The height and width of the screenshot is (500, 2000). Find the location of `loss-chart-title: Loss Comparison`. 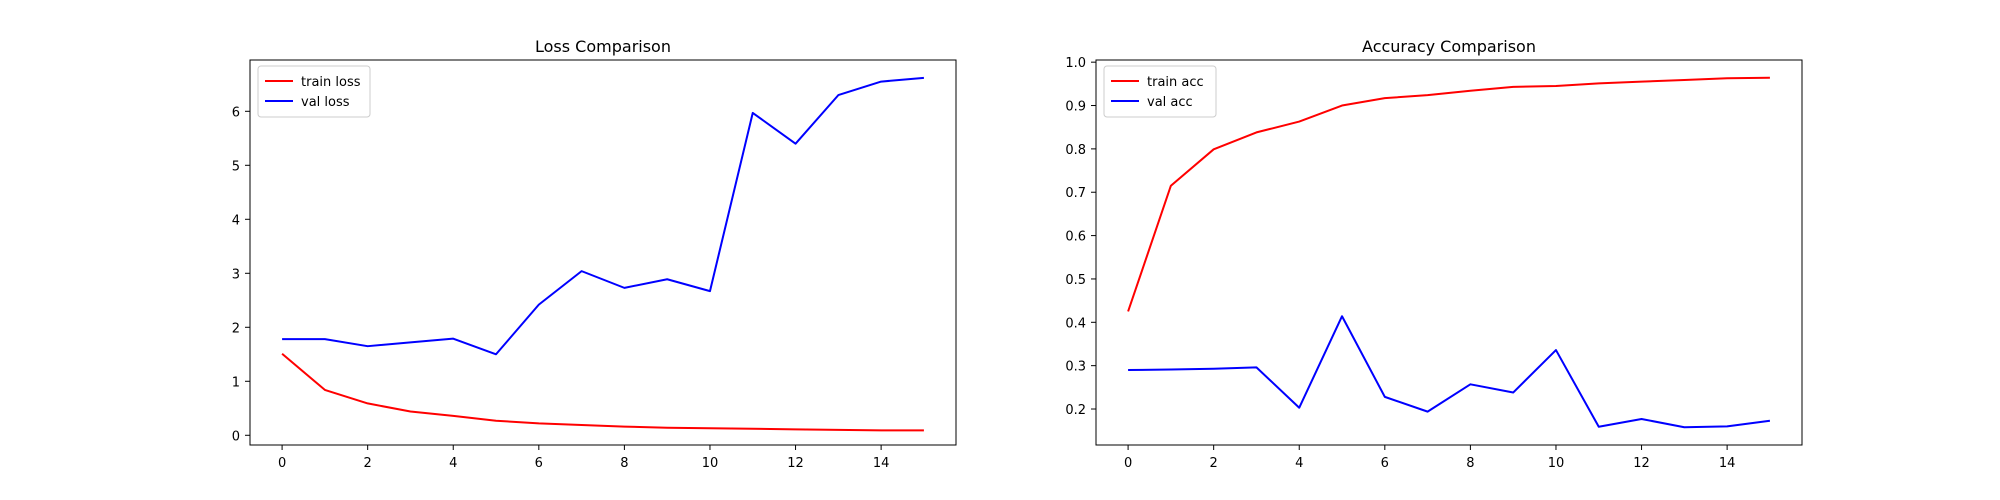

loss-chart-title: Loss Comparison is located at coordinates (603, 46).